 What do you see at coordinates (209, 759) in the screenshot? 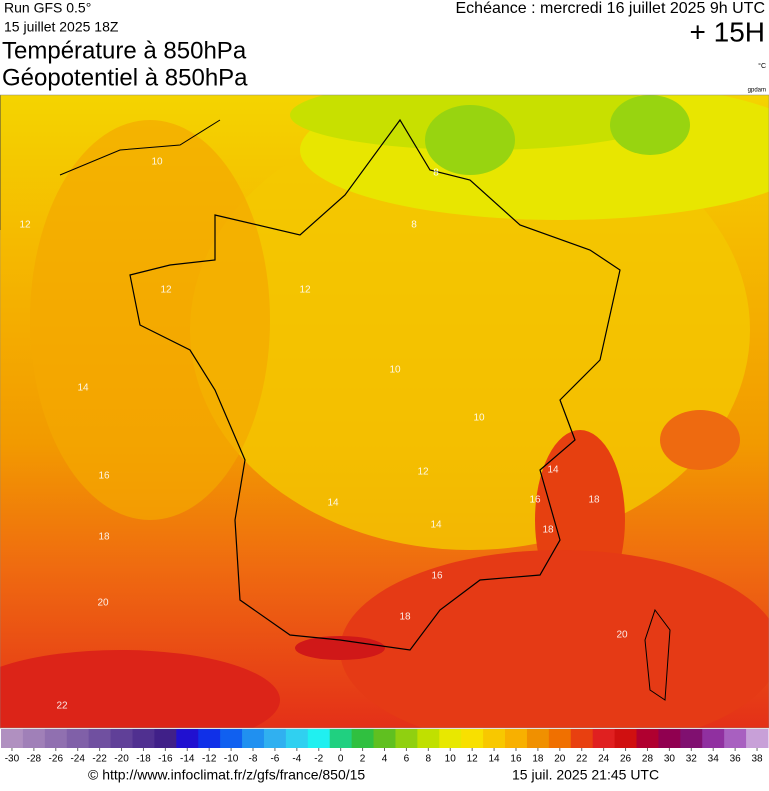
I see `colorbar-label: -12` at bounding box center [209, 759].